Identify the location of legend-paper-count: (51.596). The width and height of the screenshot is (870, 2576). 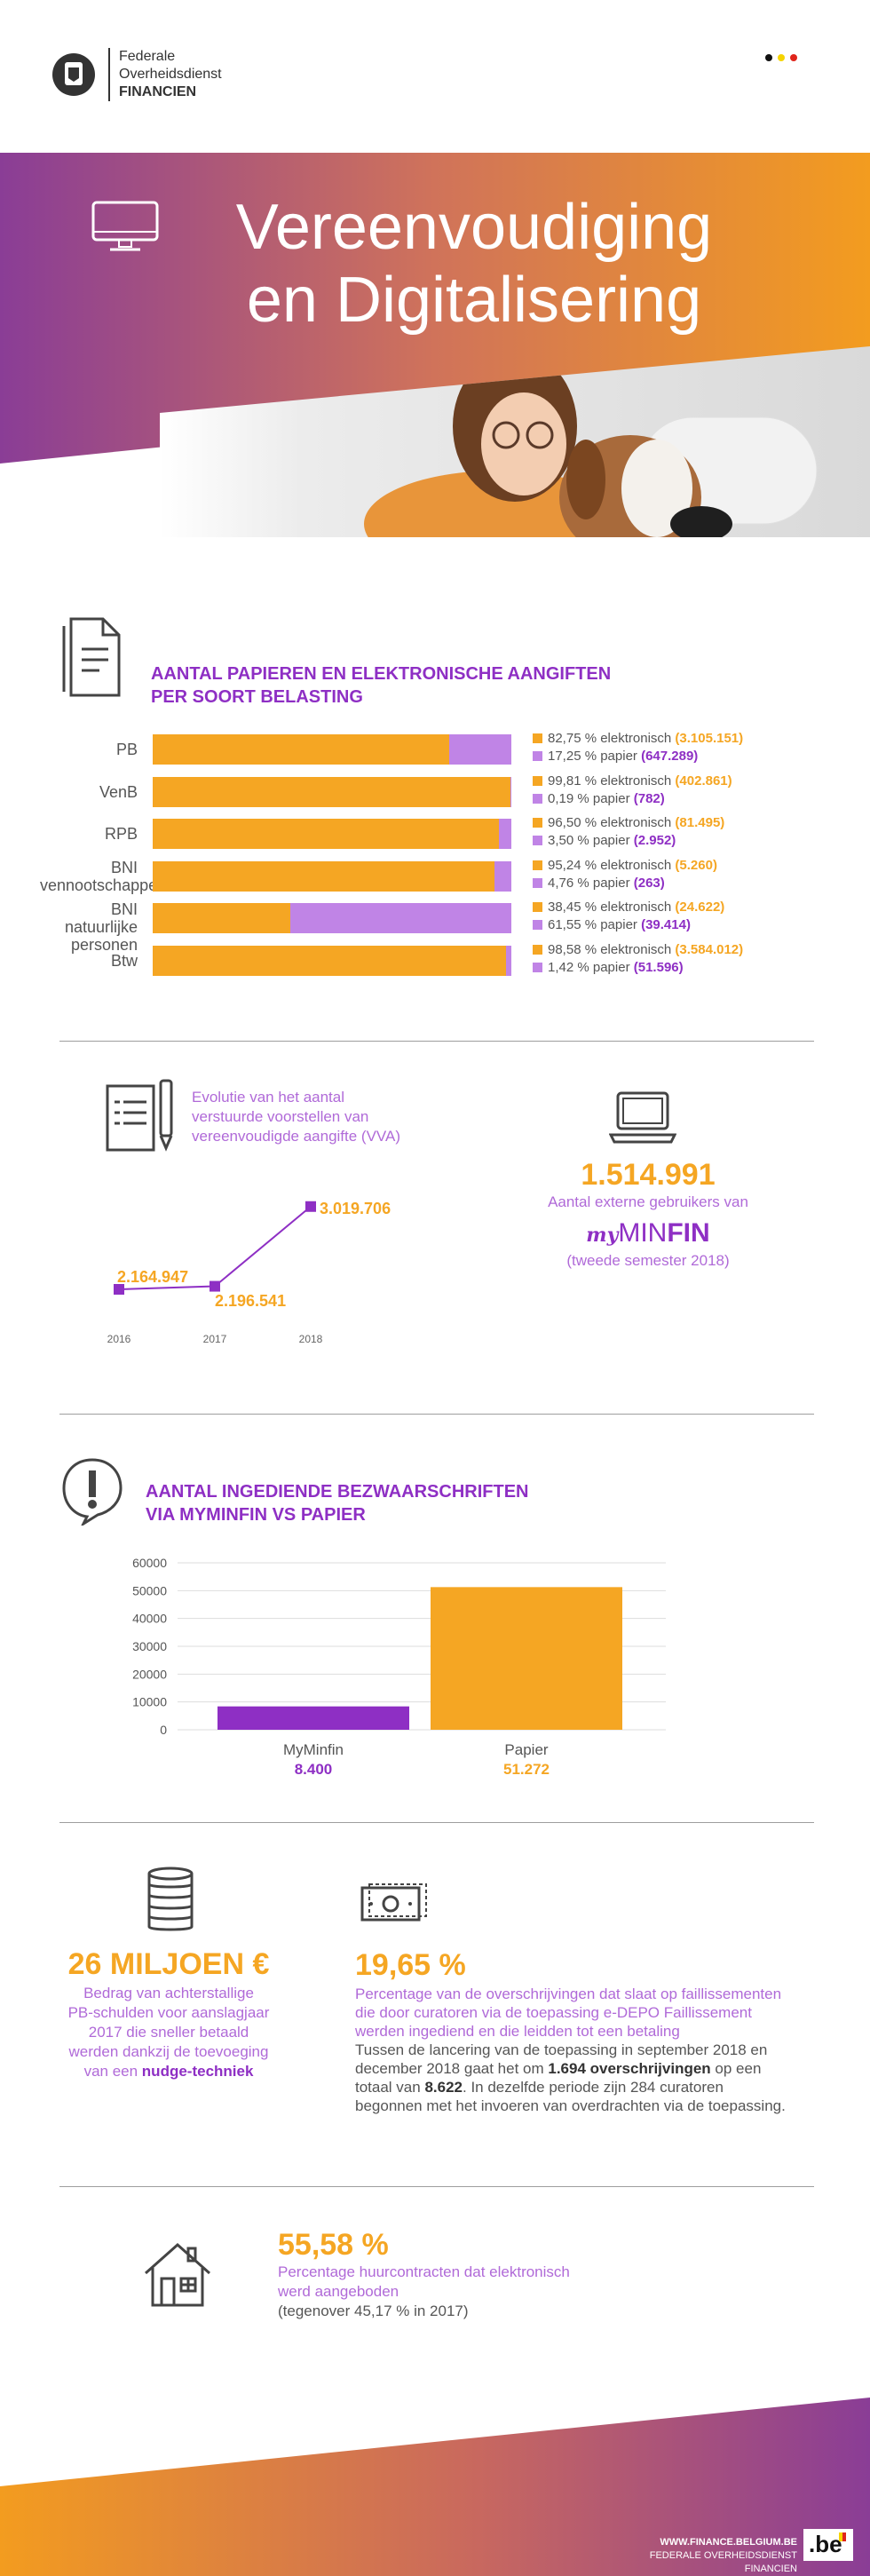
(658, 968).